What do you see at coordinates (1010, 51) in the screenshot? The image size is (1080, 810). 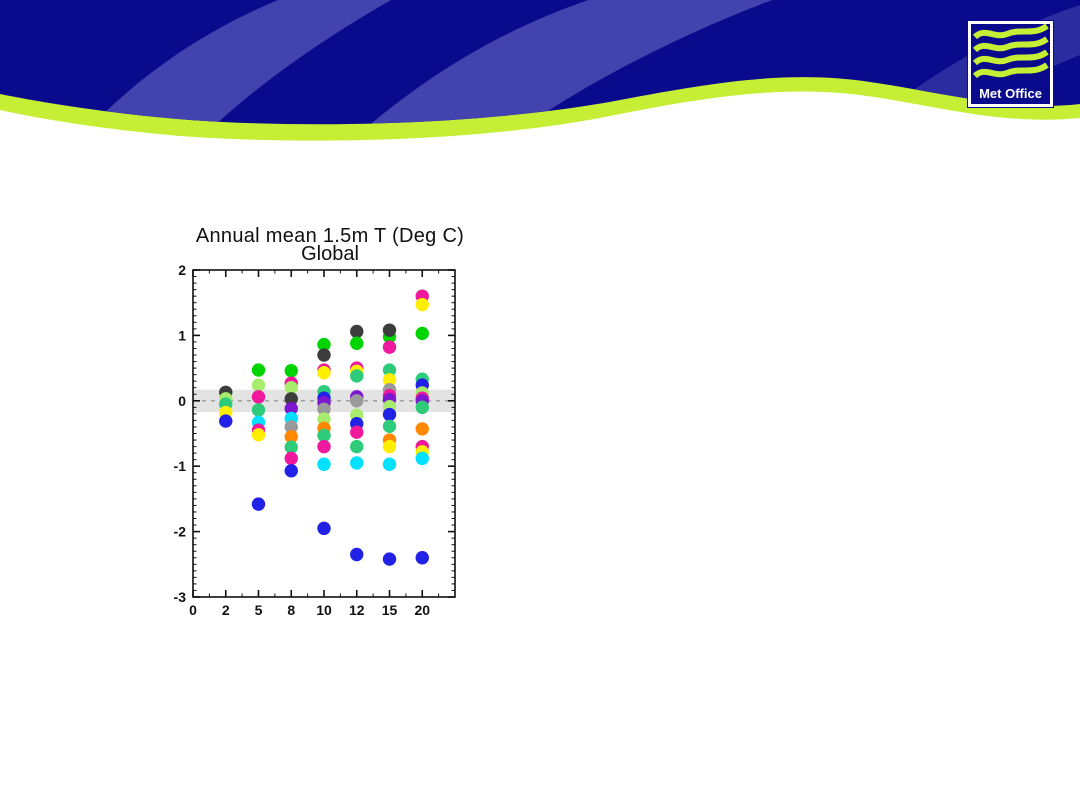 I see `logo-waves-icon` at bounding box center [1010, 51].